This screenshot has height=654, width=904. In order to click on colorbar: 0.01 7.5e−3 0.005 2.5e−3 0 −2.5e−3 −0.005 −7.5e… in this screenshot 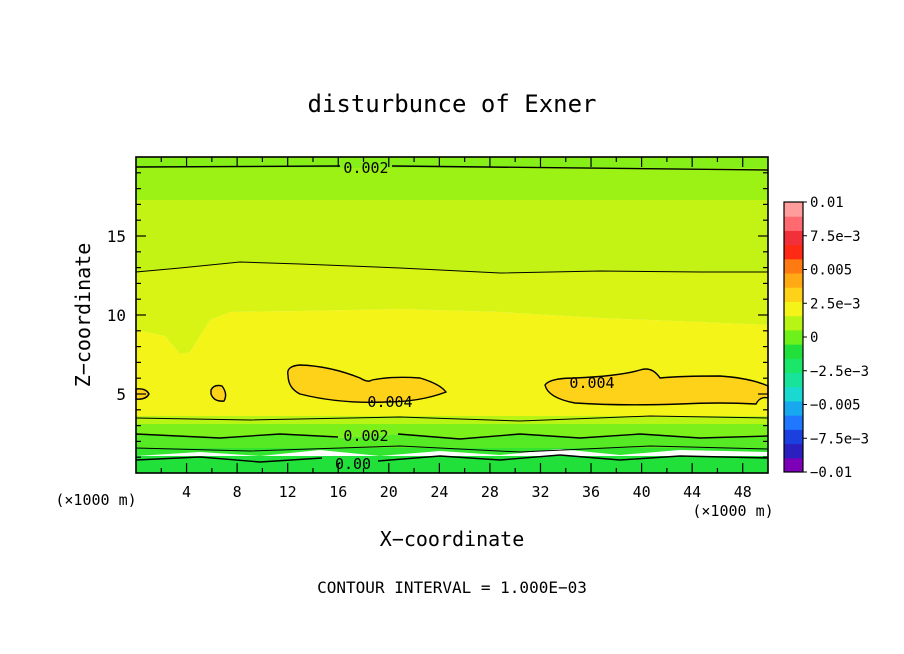, I will do `click(826, 338)`.